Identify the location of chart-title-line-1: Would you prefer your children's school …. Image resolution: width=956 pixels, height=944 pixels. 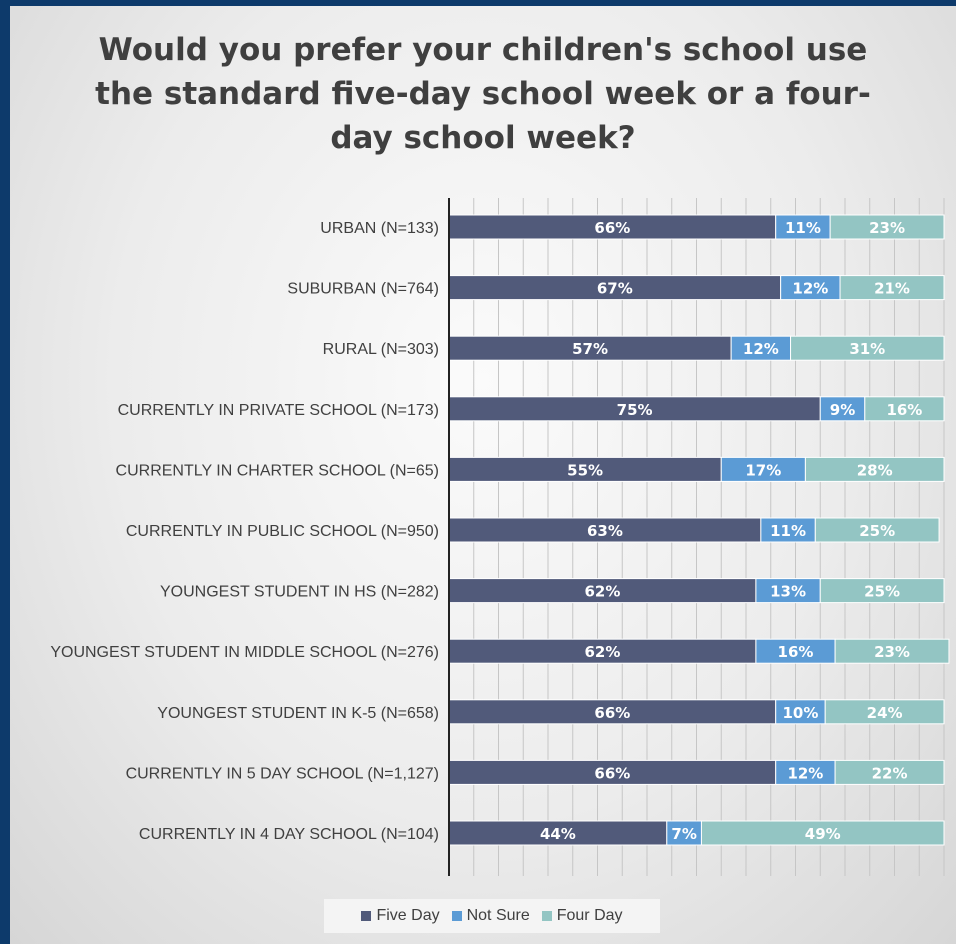
(483, 50).